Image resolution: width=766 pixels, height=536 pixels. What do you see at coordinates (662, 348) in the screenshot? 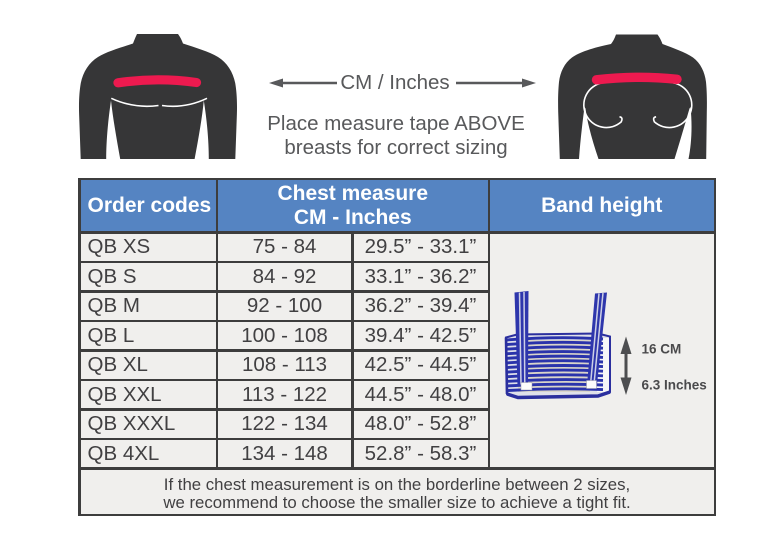
I see `svg-text: 16 CM` at bounding box center [662, 348].